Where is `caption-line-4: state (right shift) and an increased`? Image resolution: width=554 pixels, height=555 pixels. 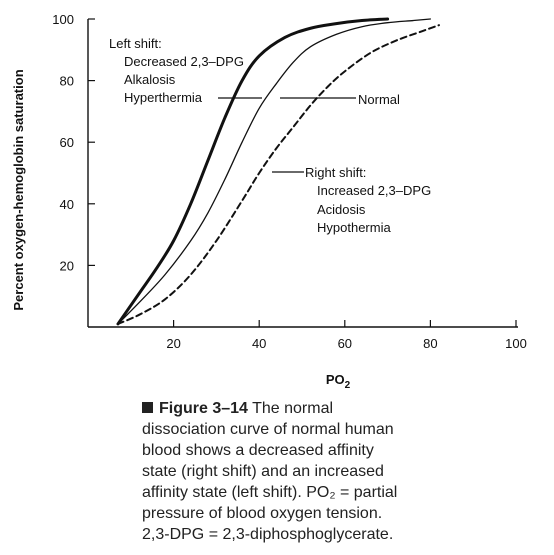 caption-line-4: state (right shift) and an increased is located at coordinates (263, 471).